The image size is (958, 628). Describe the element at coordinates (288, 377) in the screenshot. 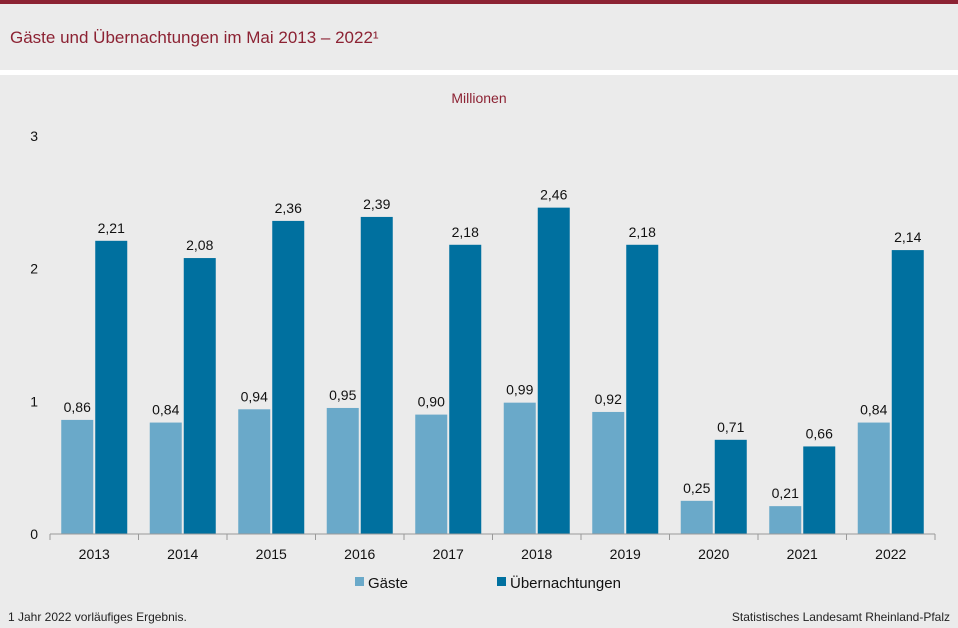

I see `bar-uebernachtungen-2015` at that location.